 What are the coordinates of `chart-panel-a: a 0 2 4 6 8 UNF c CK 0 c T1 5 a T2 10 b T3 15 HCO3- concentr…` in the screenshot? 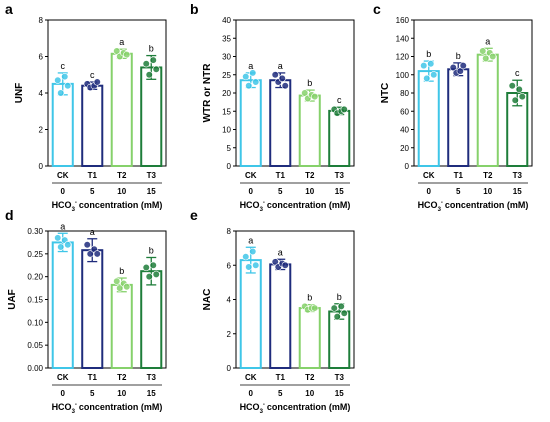 It's located at (86, 107).